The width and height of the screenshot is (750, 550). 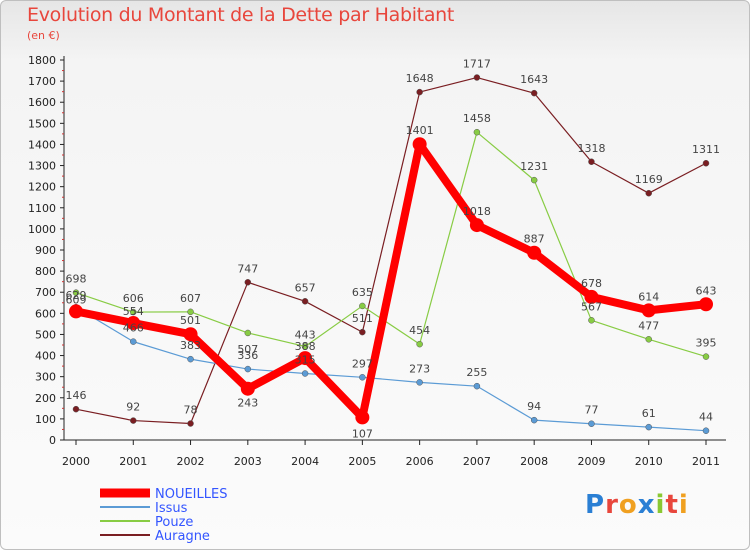 What do you see at coordinates (649, 179) in the screenshot?
I see `data-label-auragne: 1169` at bounding box center [649, 179].